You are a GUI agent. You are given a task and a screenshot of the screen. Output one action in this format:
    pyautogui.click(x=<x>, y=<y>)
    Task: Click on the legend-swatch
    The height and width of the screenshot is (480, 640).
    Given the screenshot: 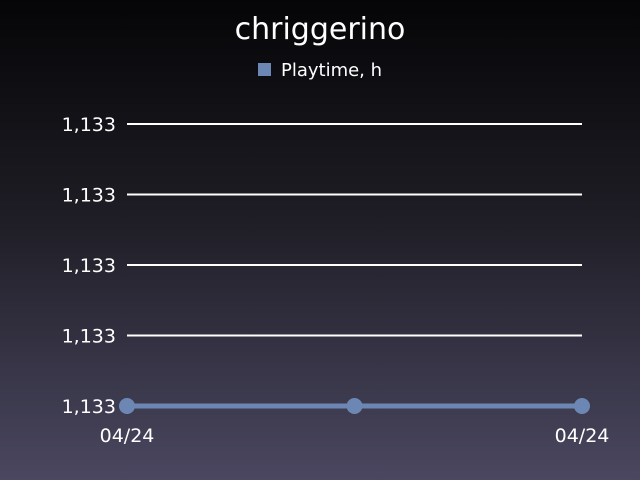 What is the action you would take?
    pyautogui.click(x=264, y=69)
    